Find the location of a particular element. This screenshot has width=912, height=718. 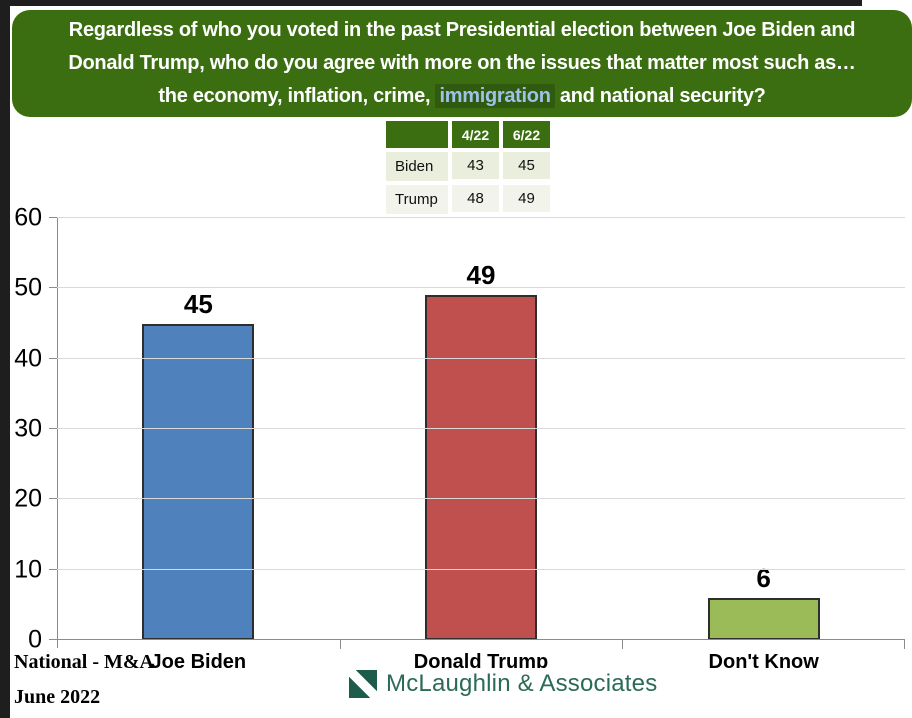

y-tick-label-20: 20 is located at coordinates (28, 498).